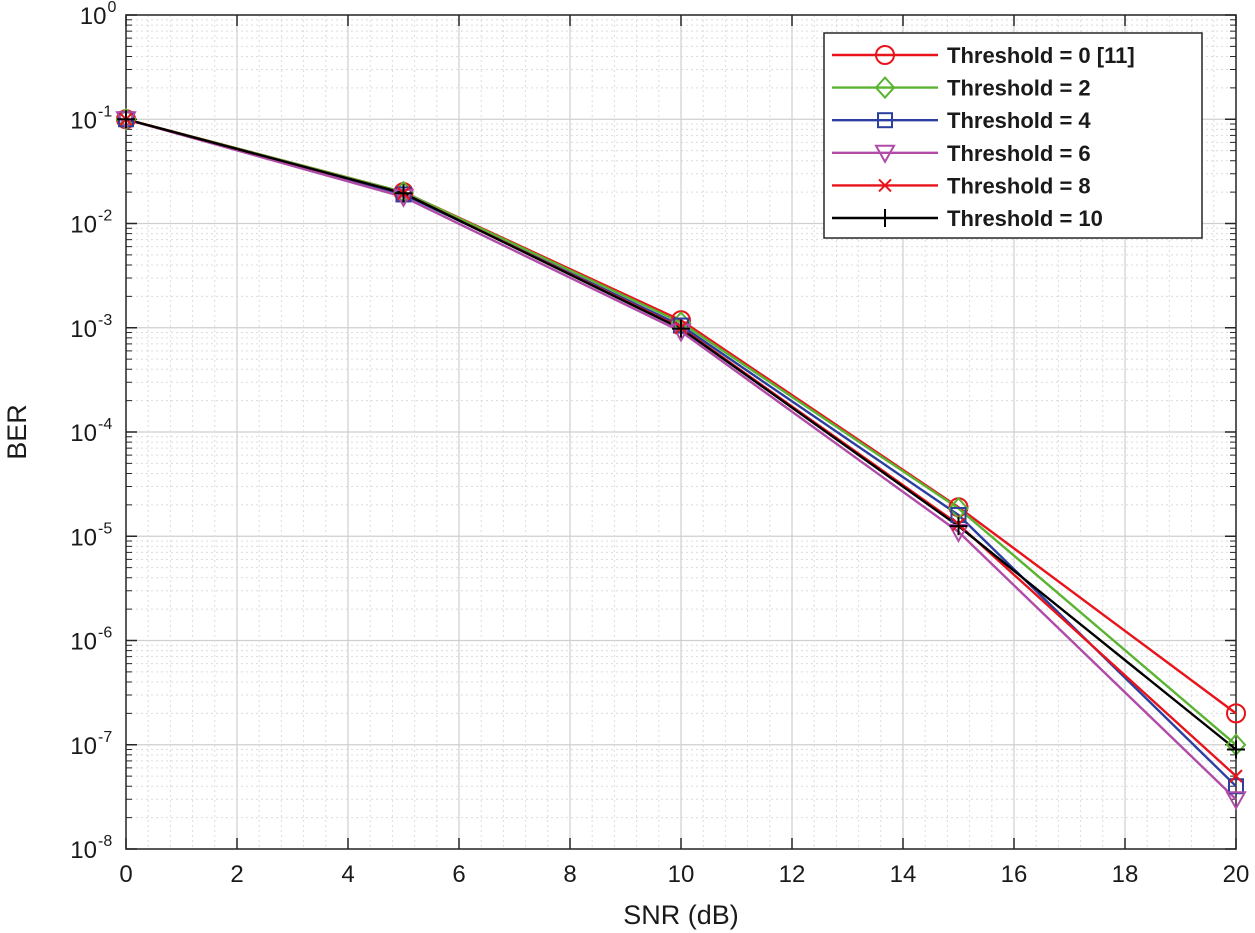 This screenshot has width=1255, height=933. Describe the element at coordinates (1014, 874) in the screenshot. I see `x-tick-label: 16` at that location.